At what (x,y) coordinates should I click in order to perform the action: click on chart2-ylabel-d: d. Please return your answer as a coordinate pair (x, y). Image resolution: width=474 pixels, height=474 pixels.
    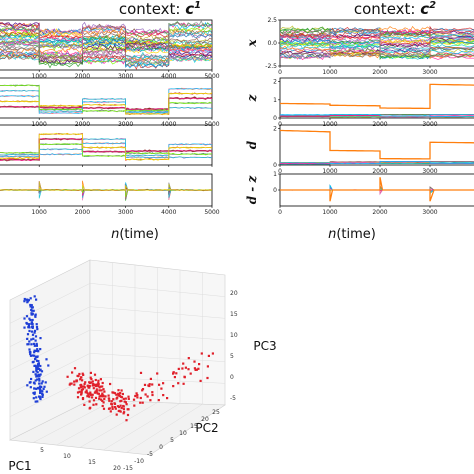
    Looking at the image, I should click on (252, 144).